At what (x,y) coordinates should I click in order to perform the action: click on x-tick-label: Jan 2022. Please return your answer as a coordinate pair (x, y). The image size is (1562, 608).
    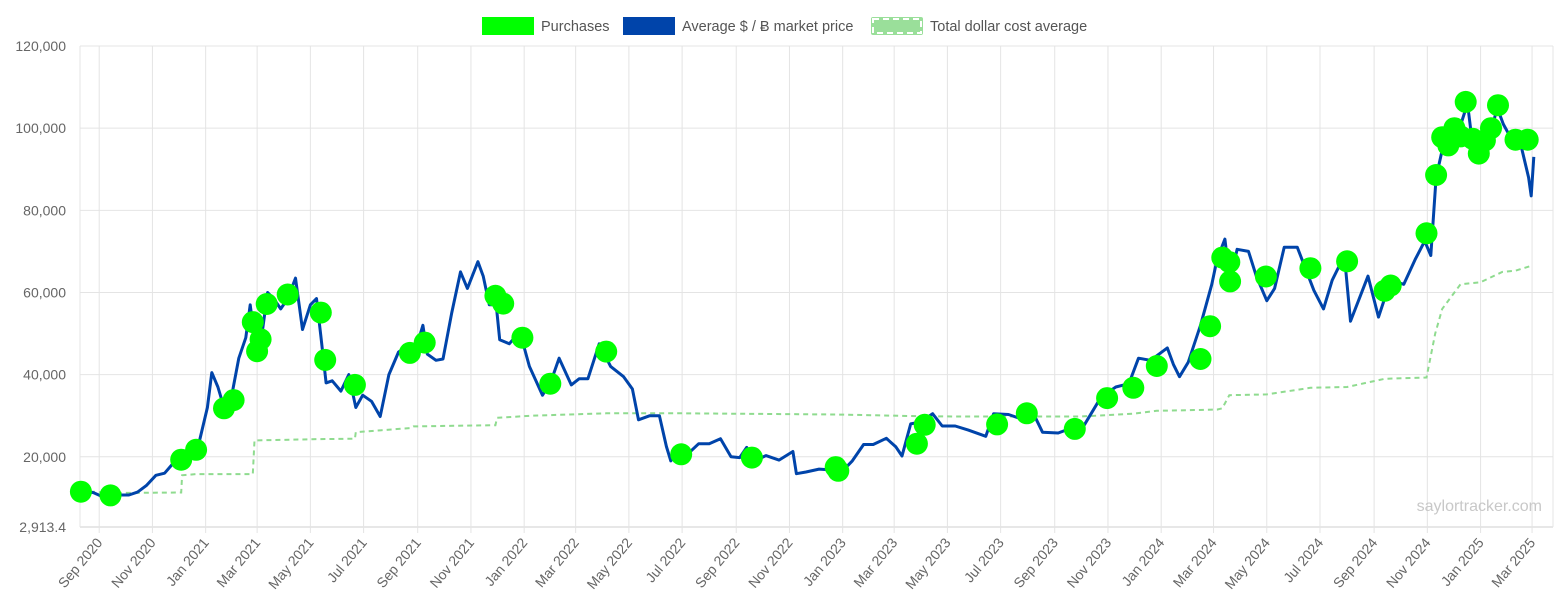
    Looking at the image, I should click on (505, 561).